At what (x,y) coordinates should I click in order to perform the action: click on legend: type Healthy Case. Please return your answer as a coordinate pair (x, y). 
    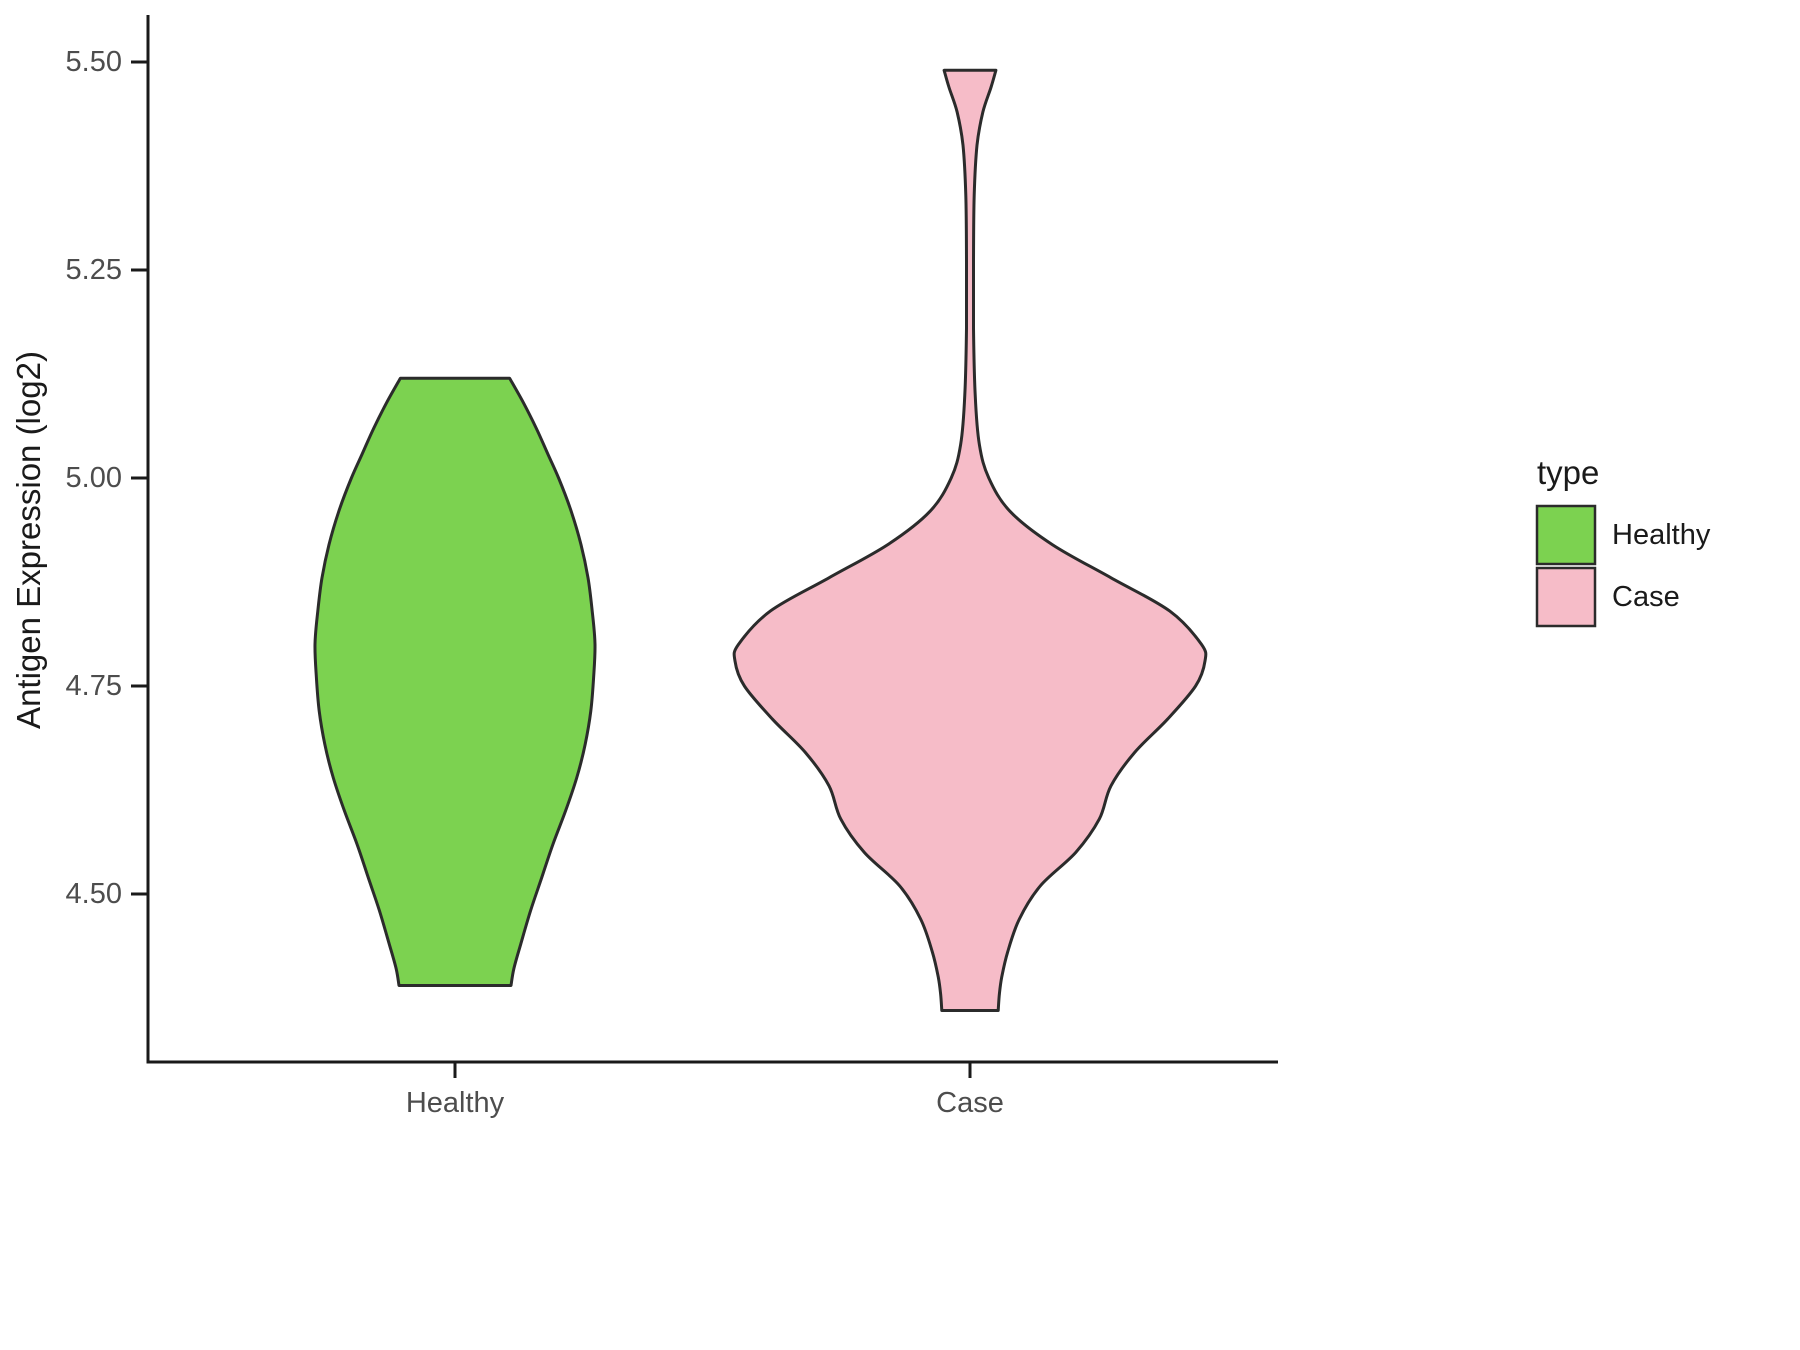
    Looking at the image, I should click on (1623, 541).